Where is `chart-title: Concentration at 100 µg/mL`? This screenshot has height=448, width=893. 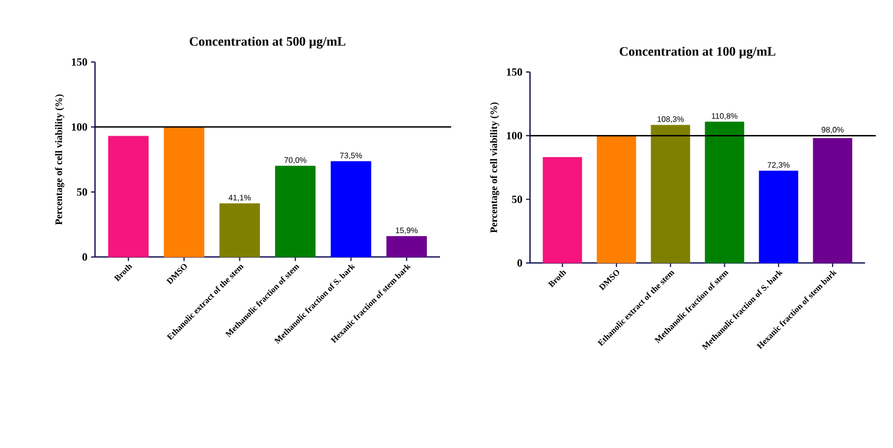
chart-title: Concentration at 100 µg/mL is located at coordinates (698, 52).